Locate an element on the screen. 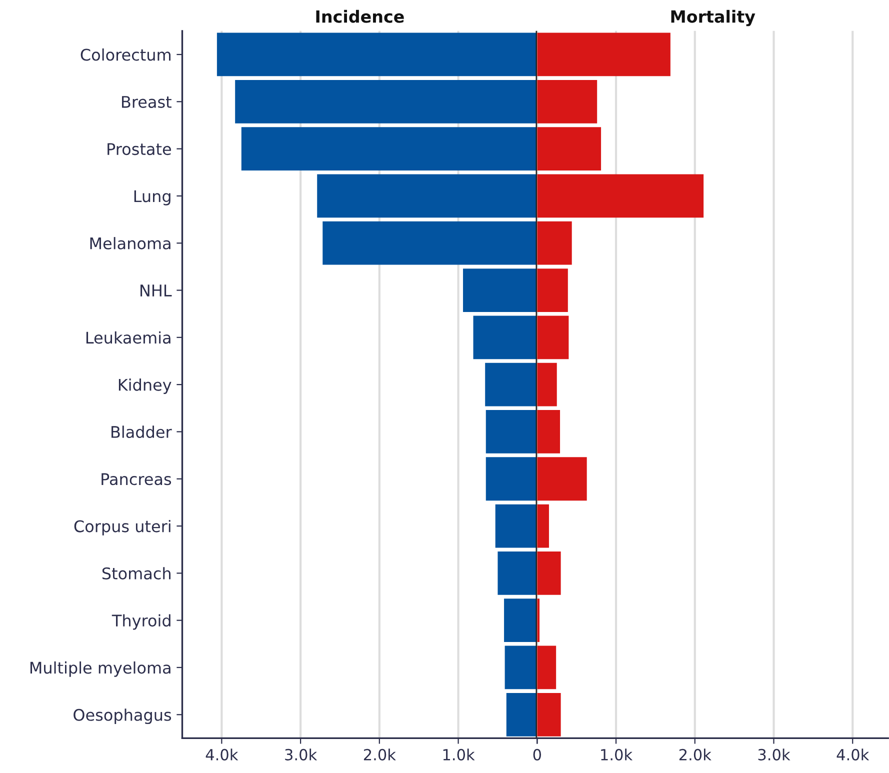 The width and height of the screenshot is (889, 773). x-tick-label: 0 is located at coordinates (537, 754).